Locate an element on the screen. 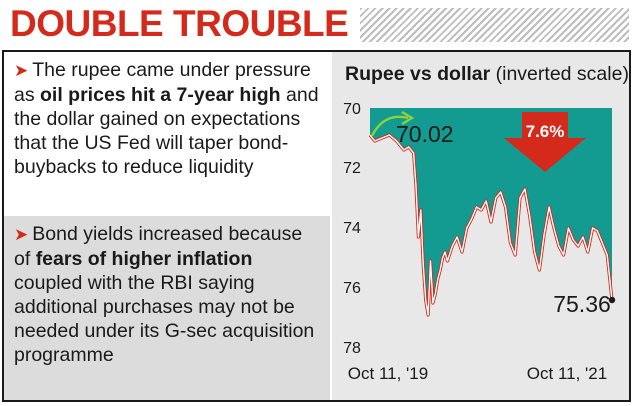  x-tick-label: Oct 11, '19 is located at coordinates (388, 373).